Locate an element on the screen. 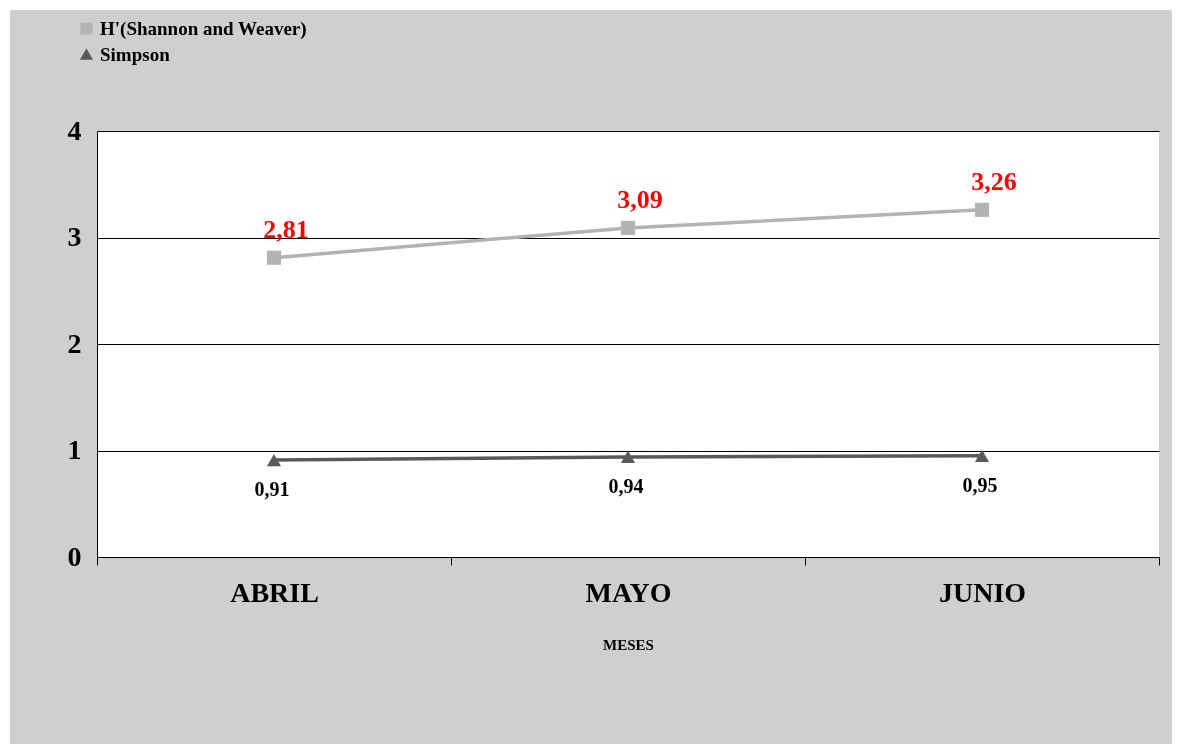  data-label: 3,09 is located at coordinates (640, 199).